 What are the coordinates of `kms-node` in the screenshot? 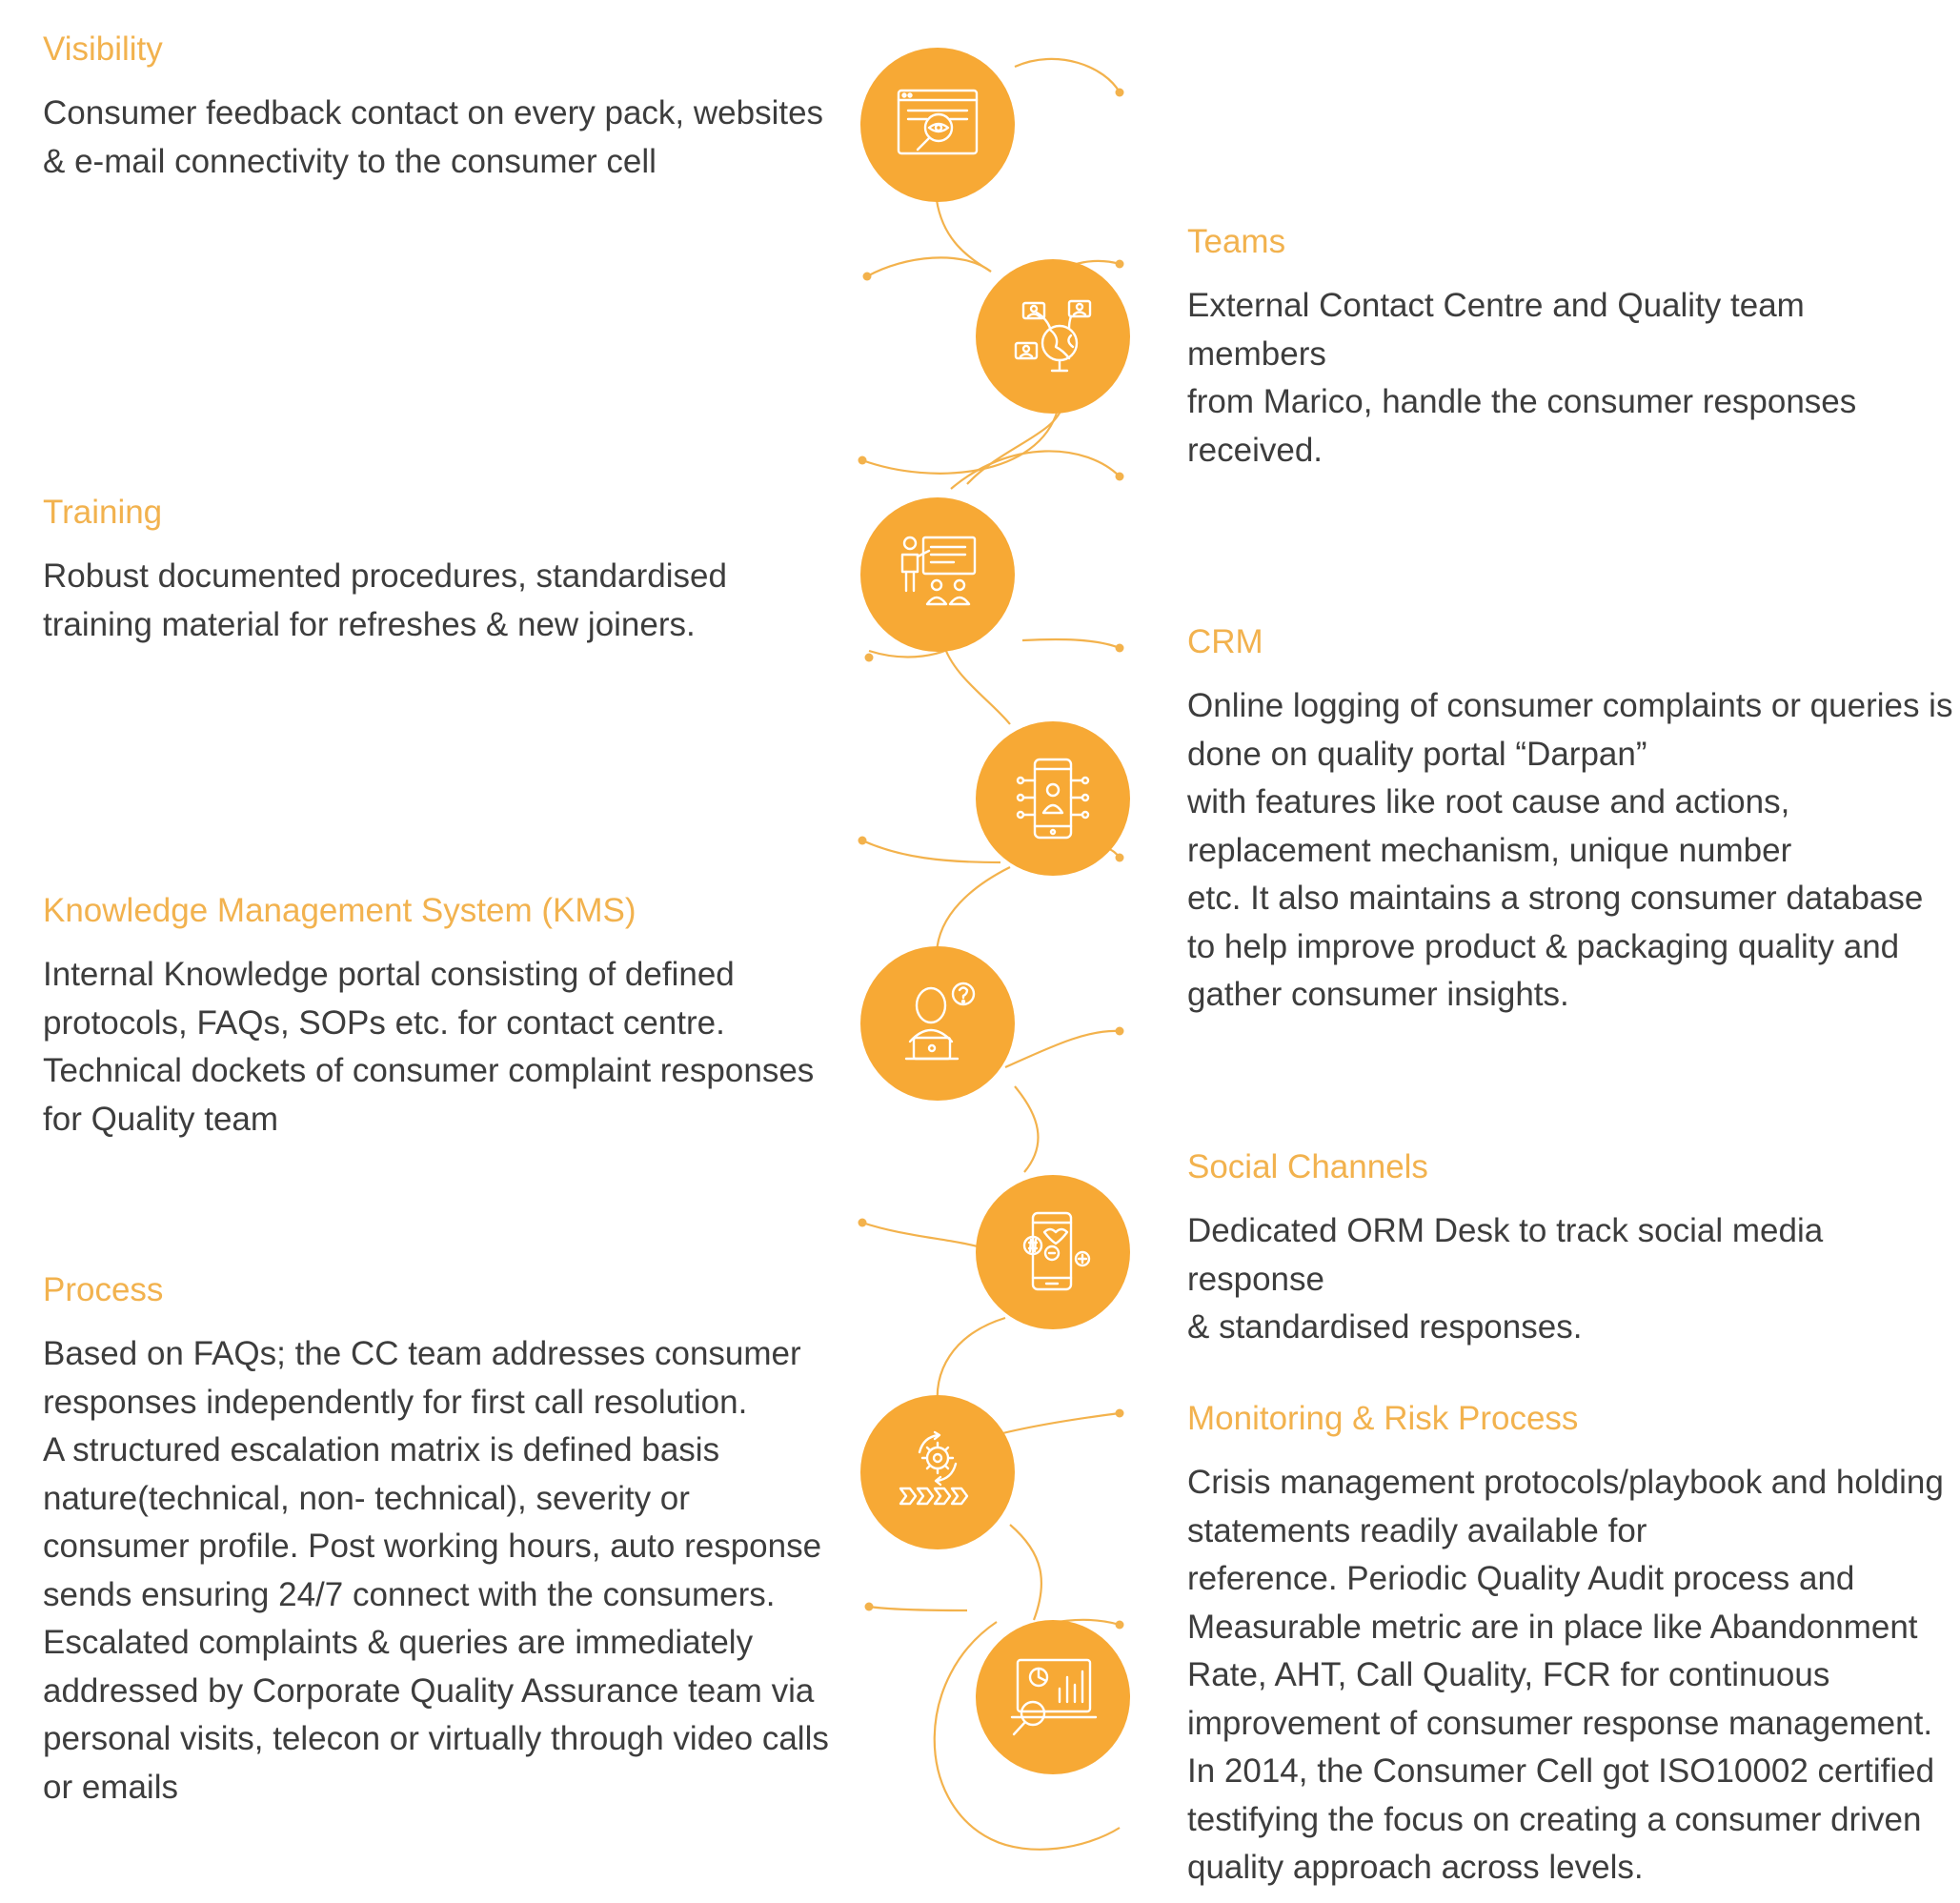 It's located at (937, 1024).